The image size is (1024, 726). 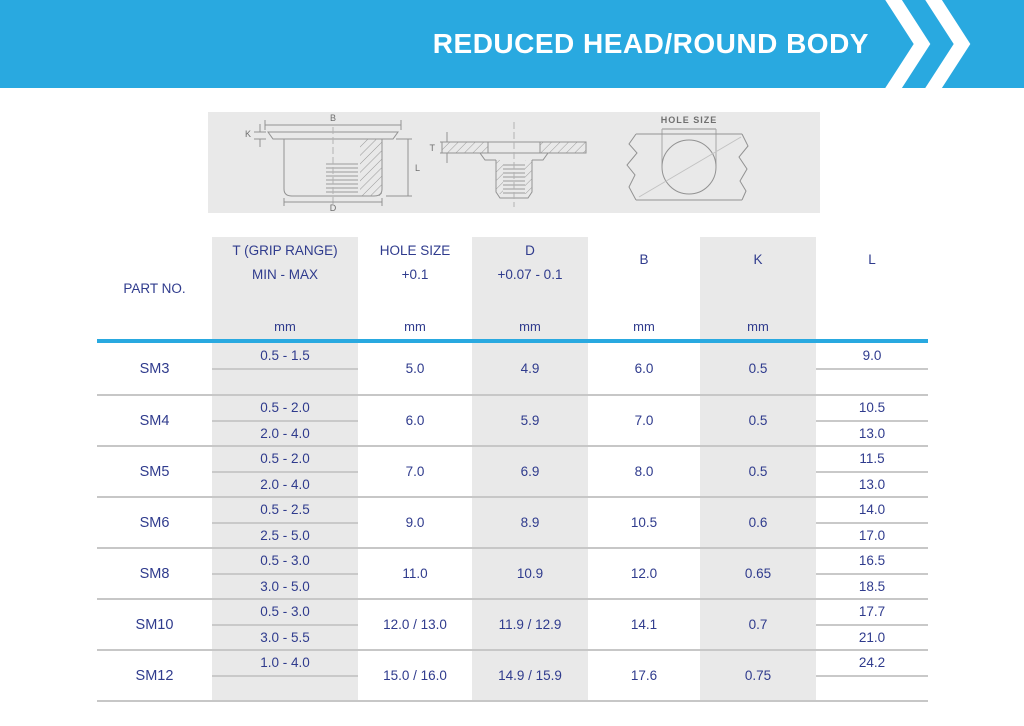 I want to click on page-title: REDUCED HEAD/ROUND BODY, so click(x=650, y=43).